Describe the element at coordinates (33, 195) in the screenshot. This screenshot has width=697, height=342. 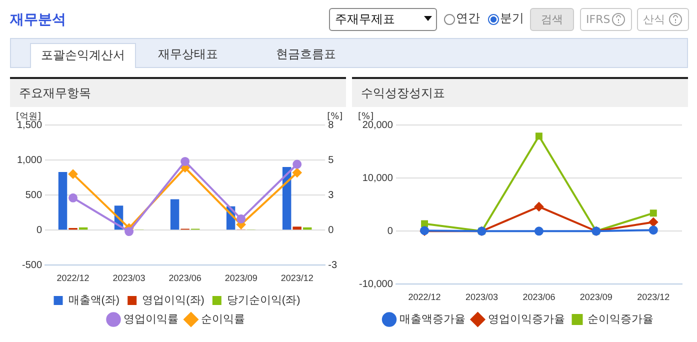
I see `y-tick-label: 500` at that location.